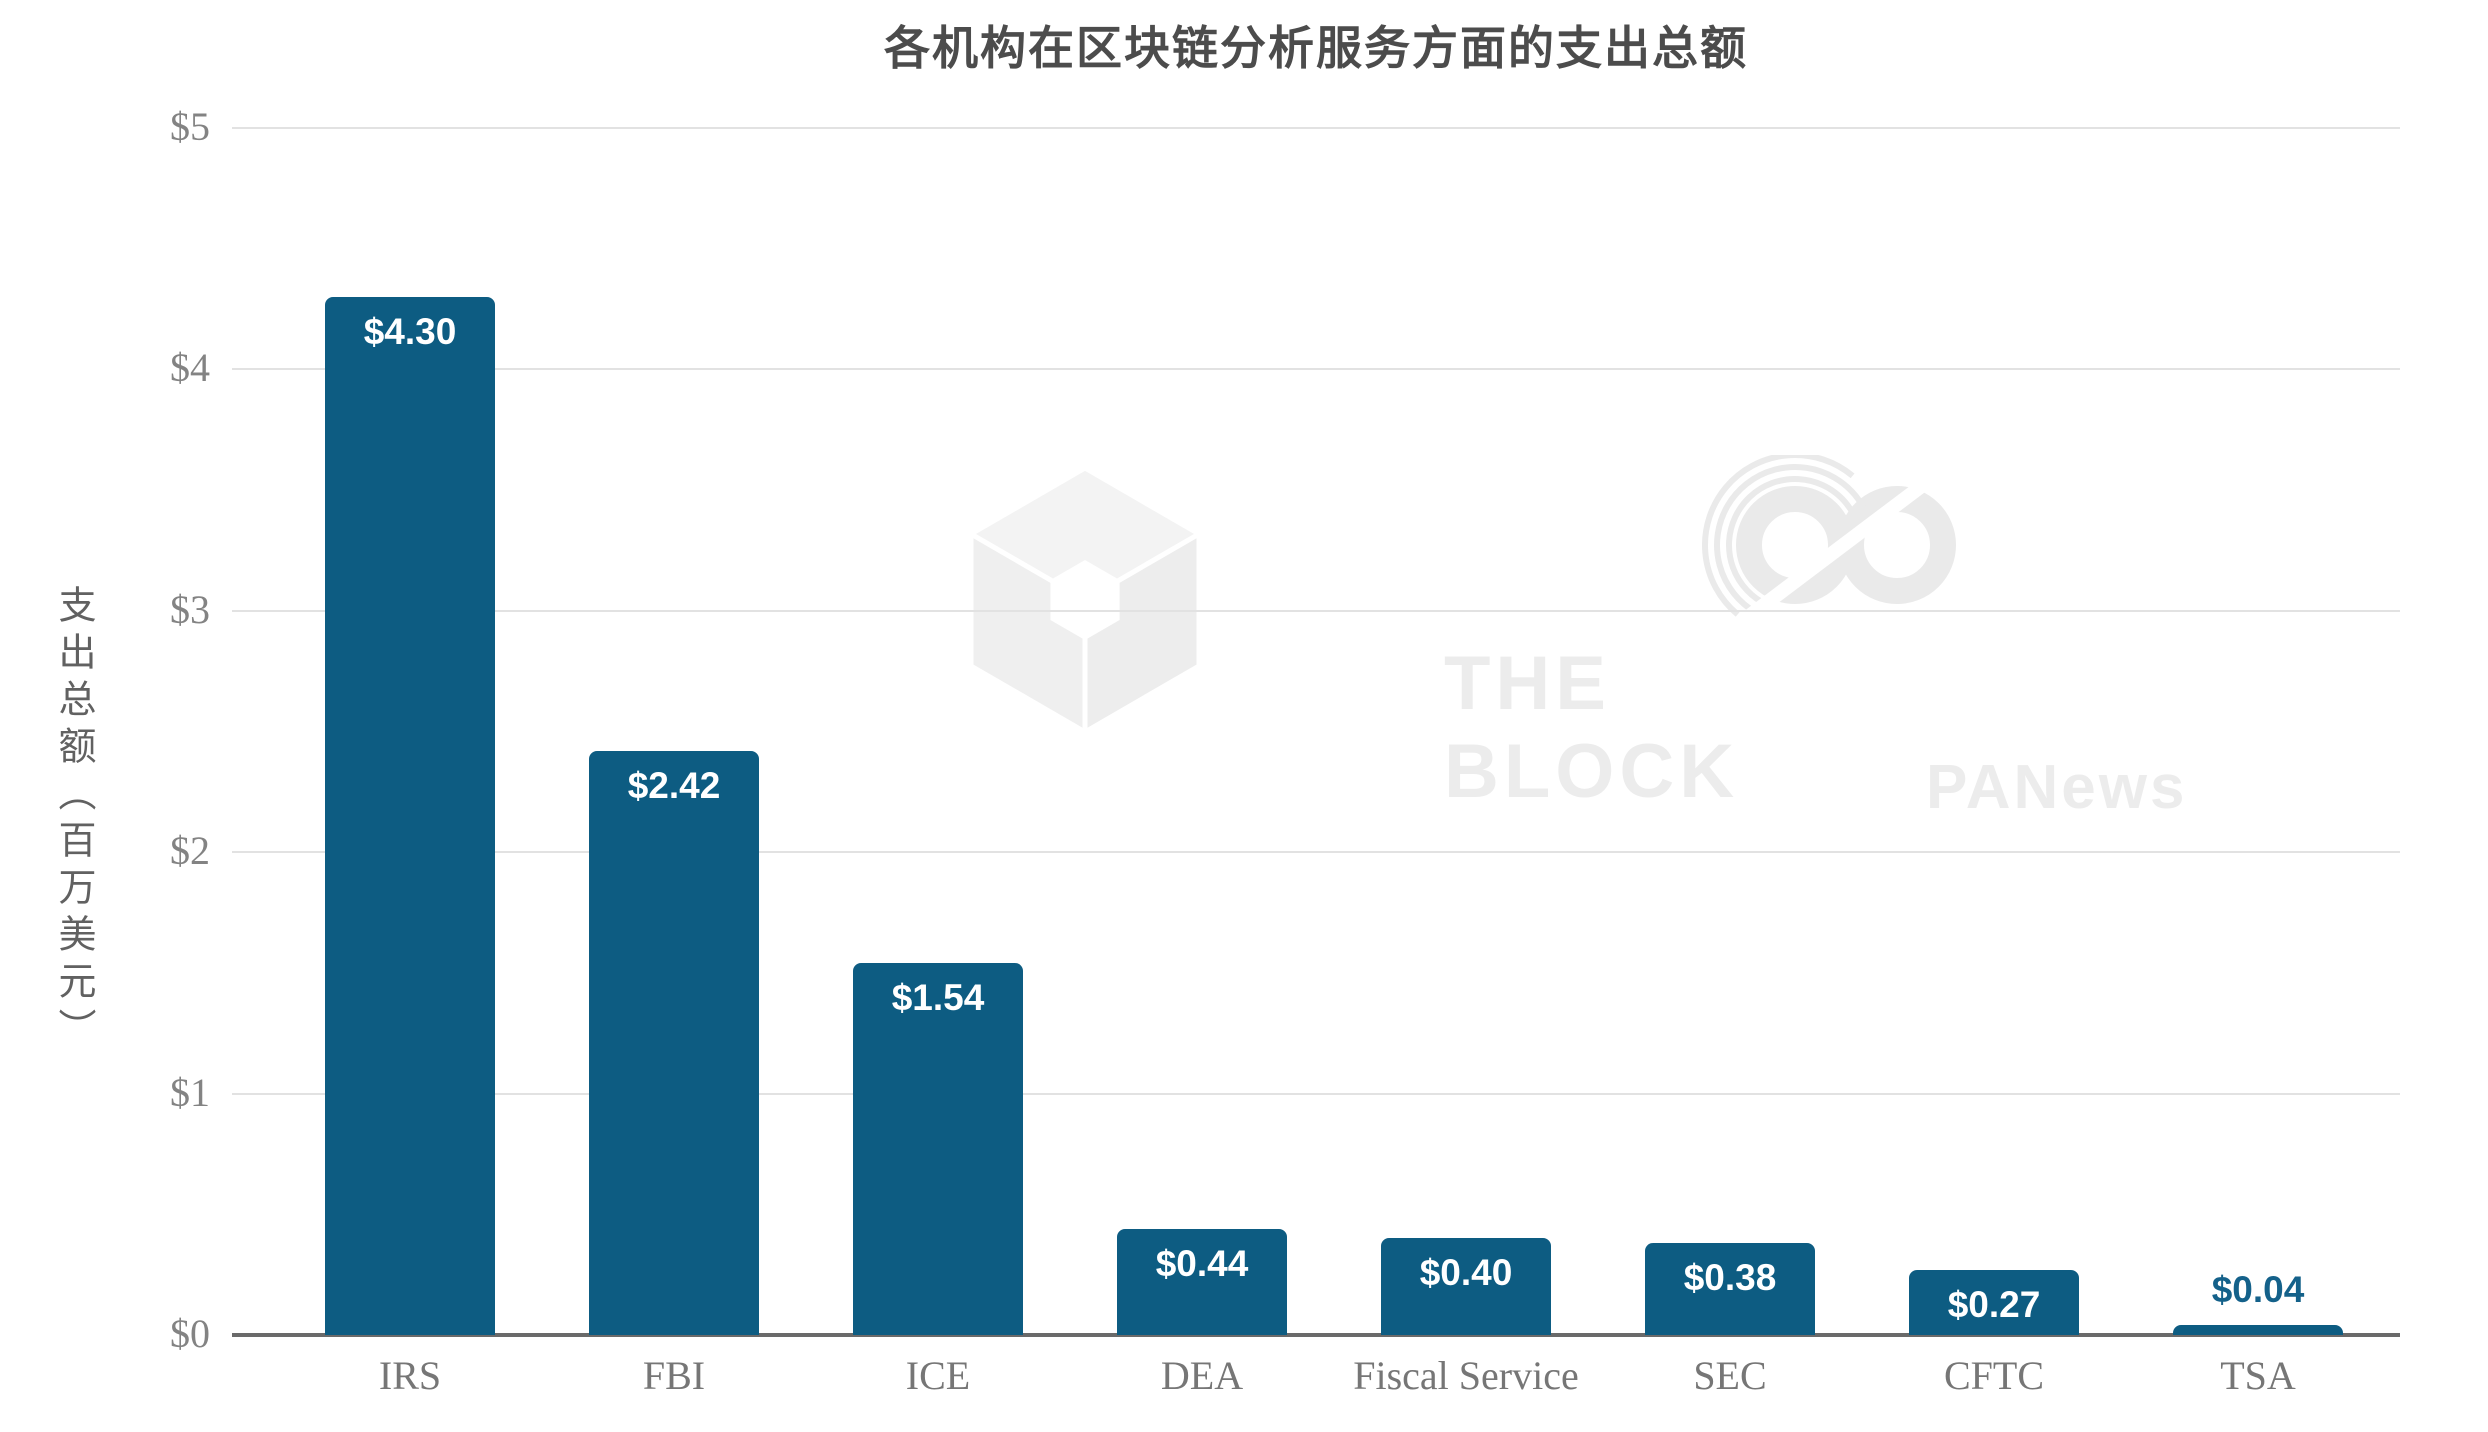 The width and height of the screenshot is (2488, 1432). What do you see at coordinates (1334, 1375) in the screenshot?
I see `x-labels: IRS FBI ICE DEA Fiscal Service SEC CFTC TSA` at bounding box center [1334, 1375].